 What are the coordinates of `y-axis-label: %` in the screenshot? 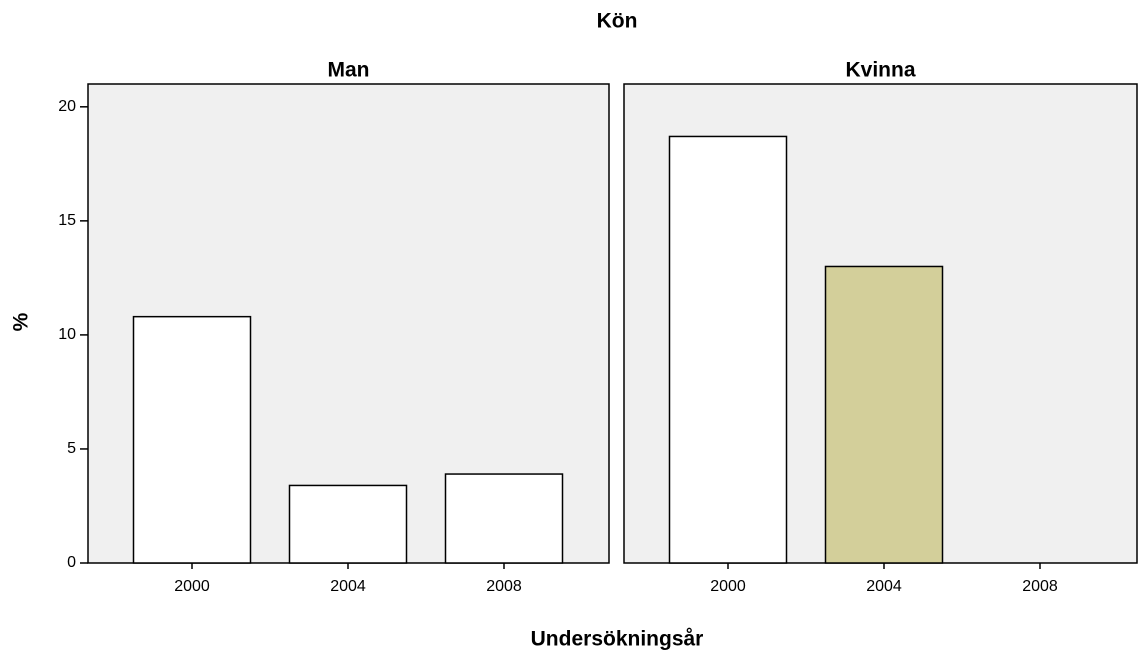 It's located at (21, 321).